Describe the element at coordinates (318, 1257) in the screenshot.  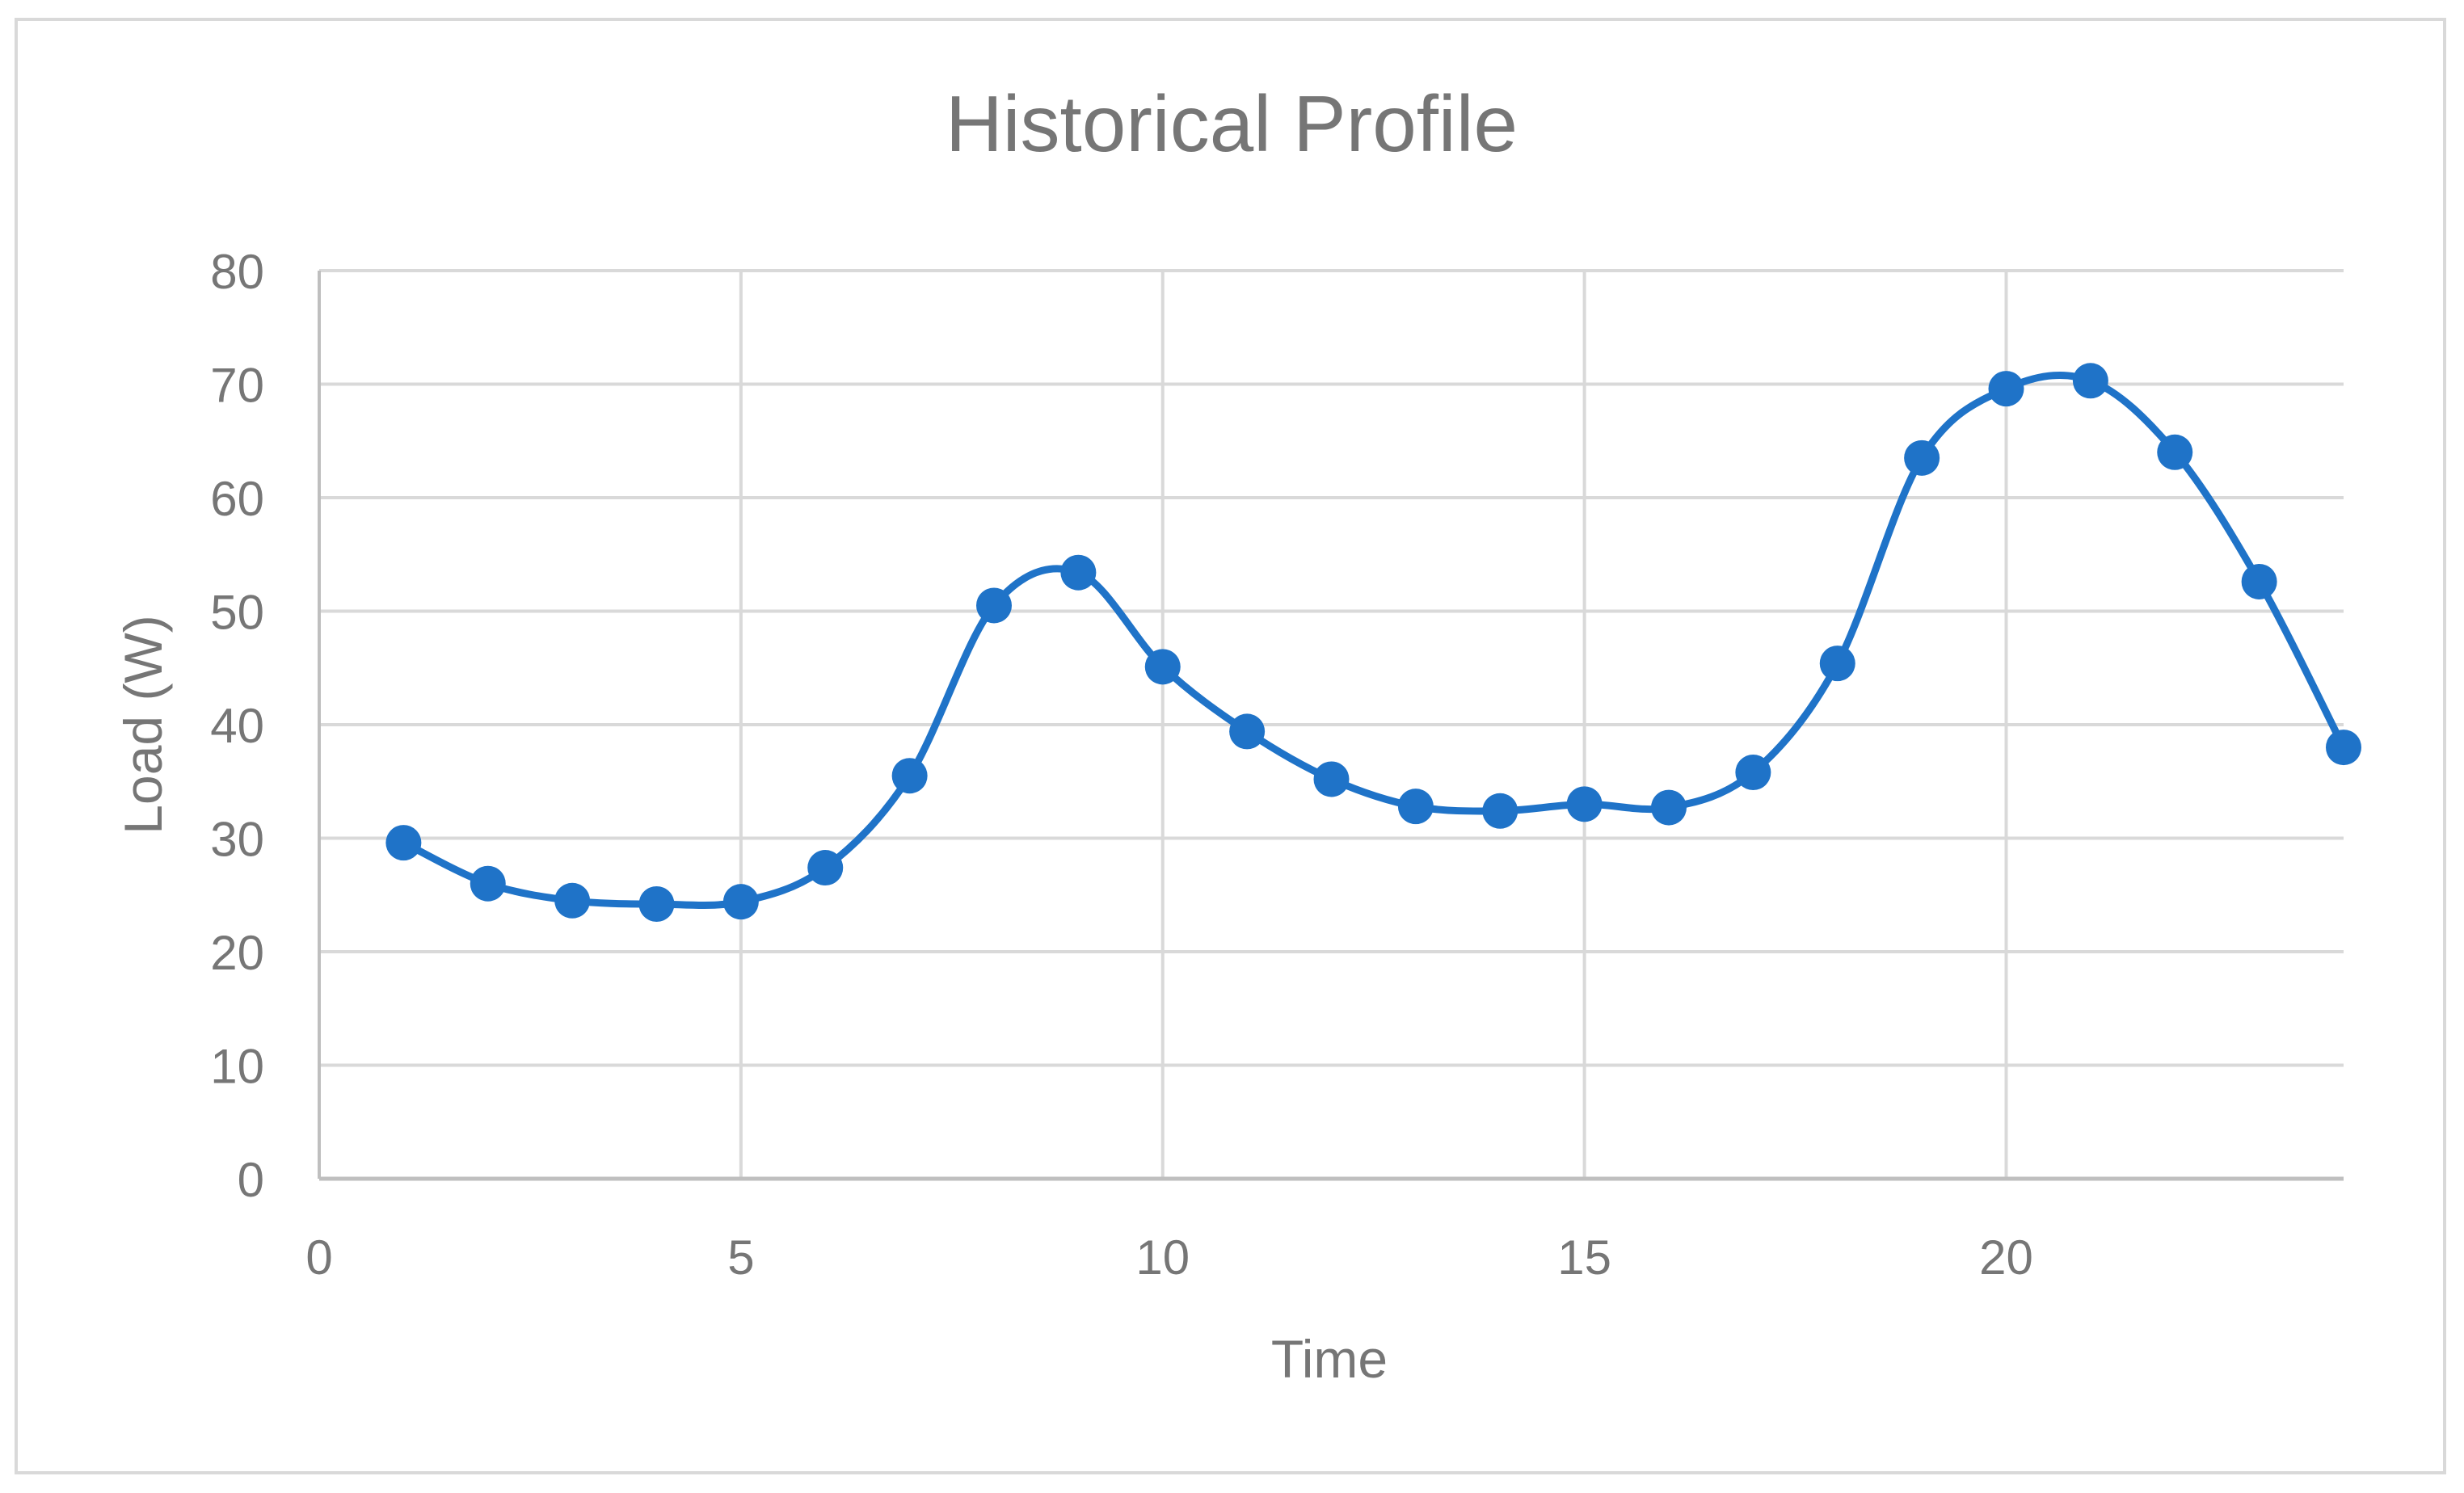
I see `x-tick-label: 0` at that location.